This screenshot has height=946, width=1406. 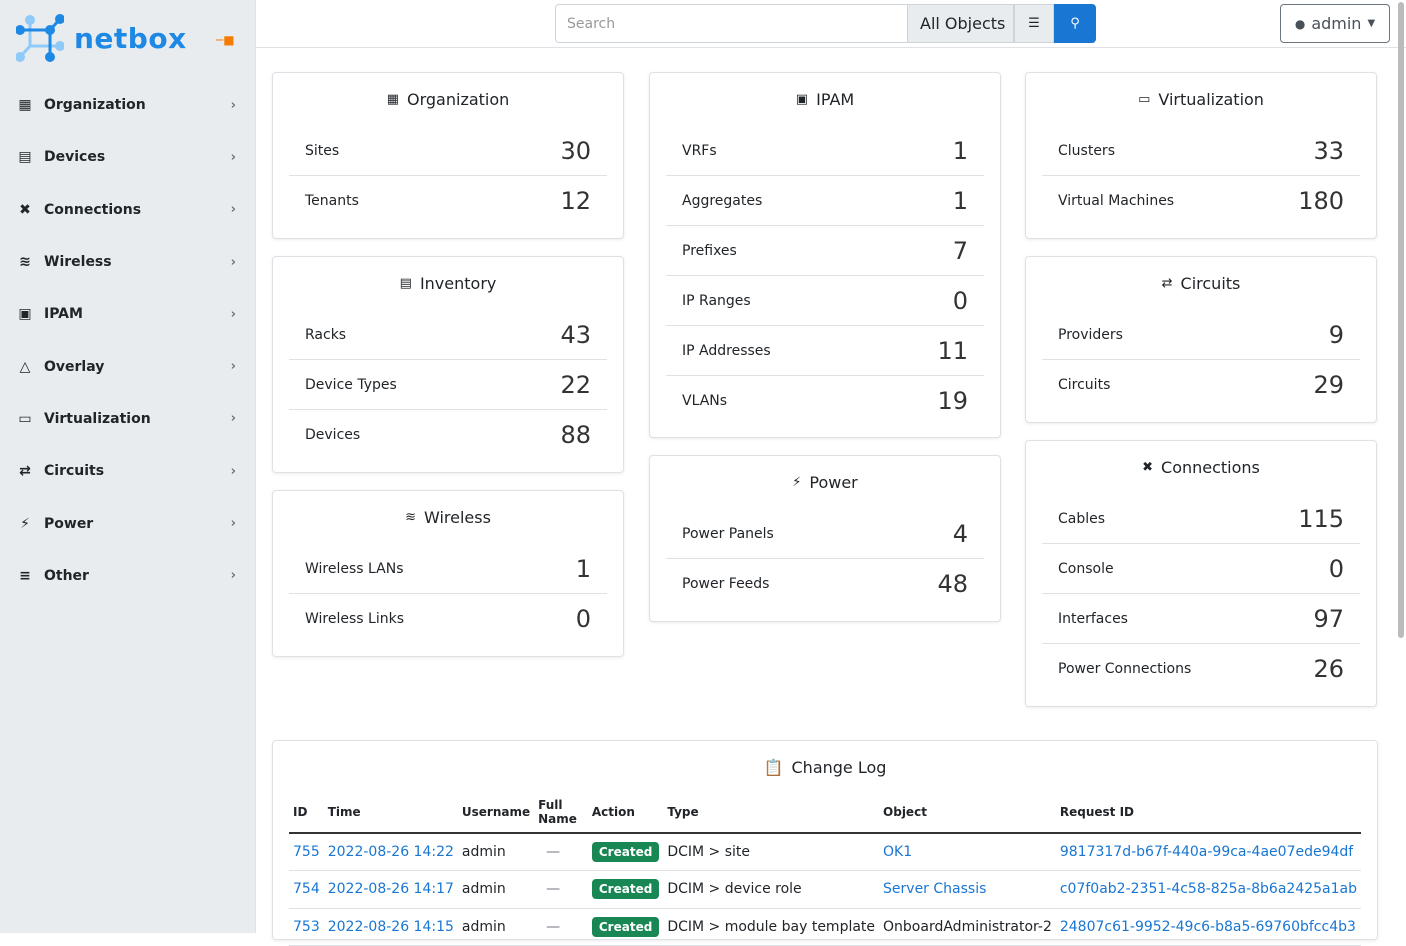 I want to click on stat-row: Cables 115, so click(x=1201, y=519).